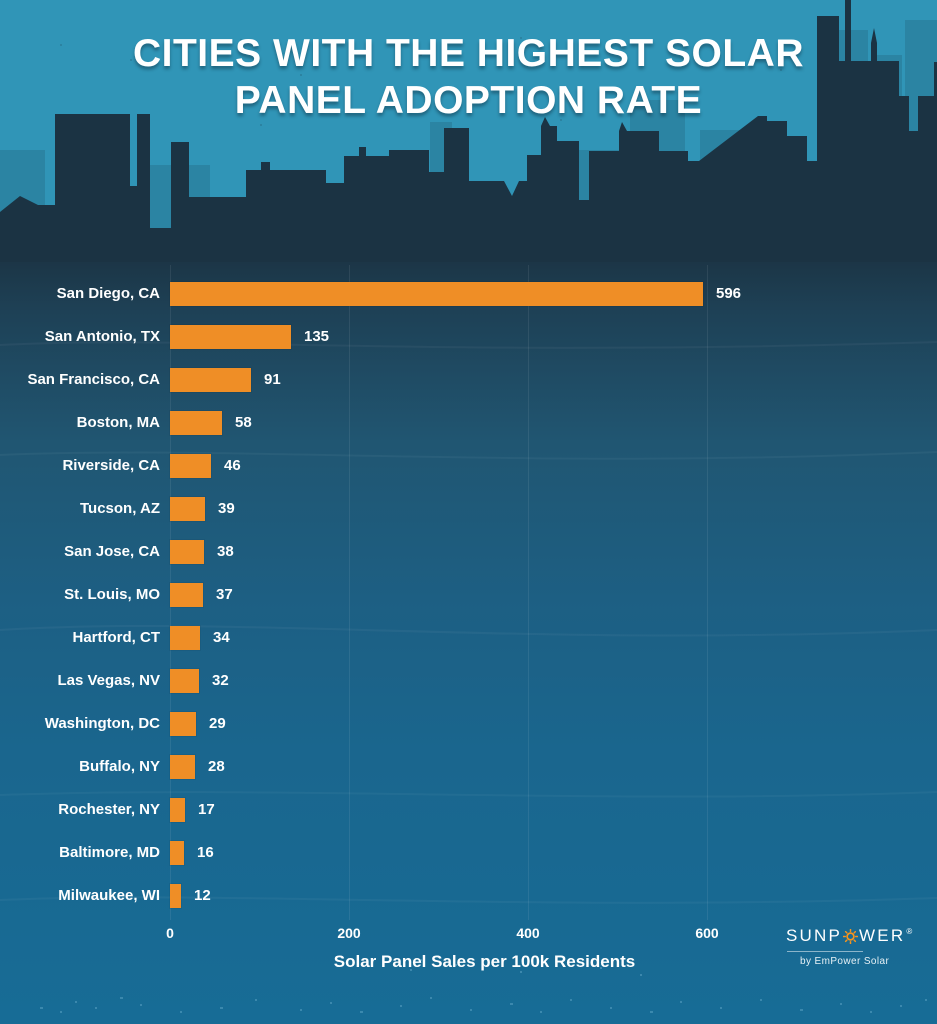 Image resolution: width=937 pixels, height=1024 pixels. What do you see at coordinates (484, 961) in the screenshot?
I see `x-axis-label: Solar Panel Sales per 100k Residents` at bounding box center [484, 961].